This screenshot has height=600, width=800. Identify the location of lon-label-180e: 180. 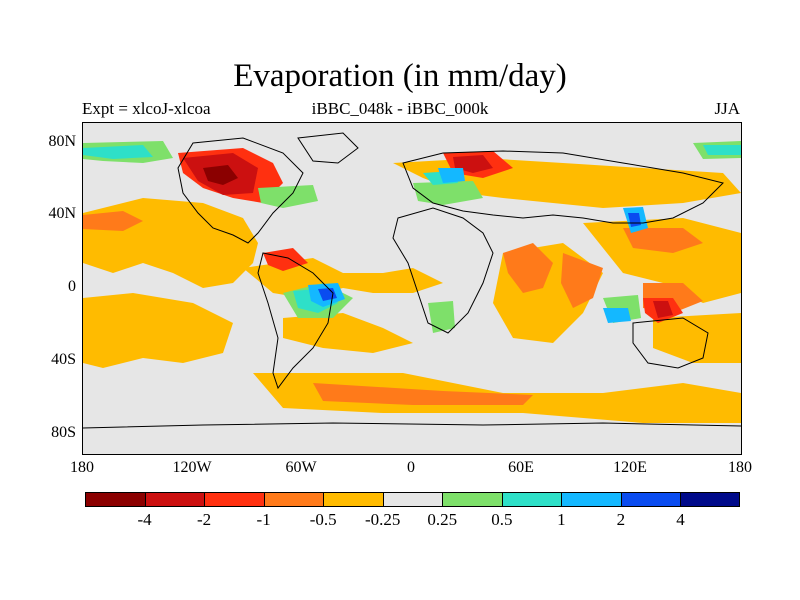
(740, 467).